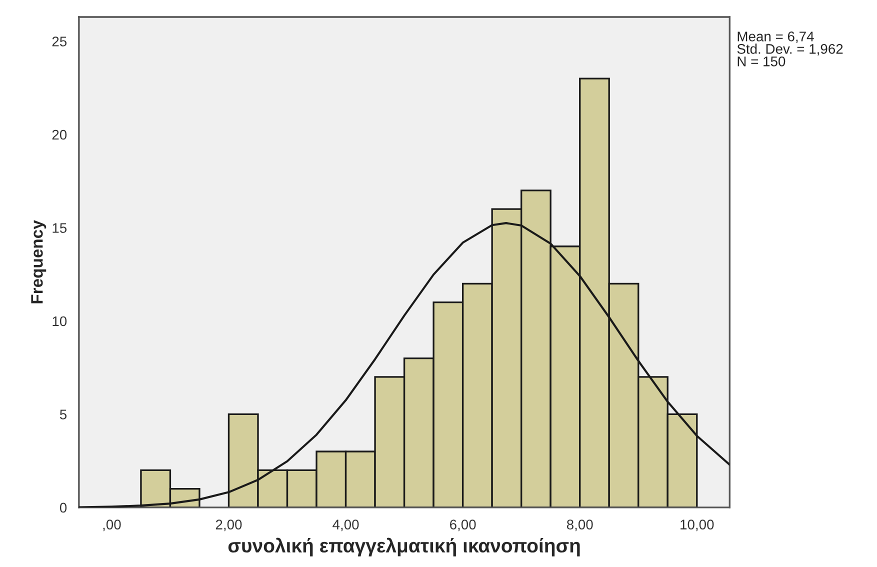 This screenshot has width=877, height=567. Describe the element at coordinates (776, 38) in the screenshot. I see `text: Mean = 6,74` at that location.